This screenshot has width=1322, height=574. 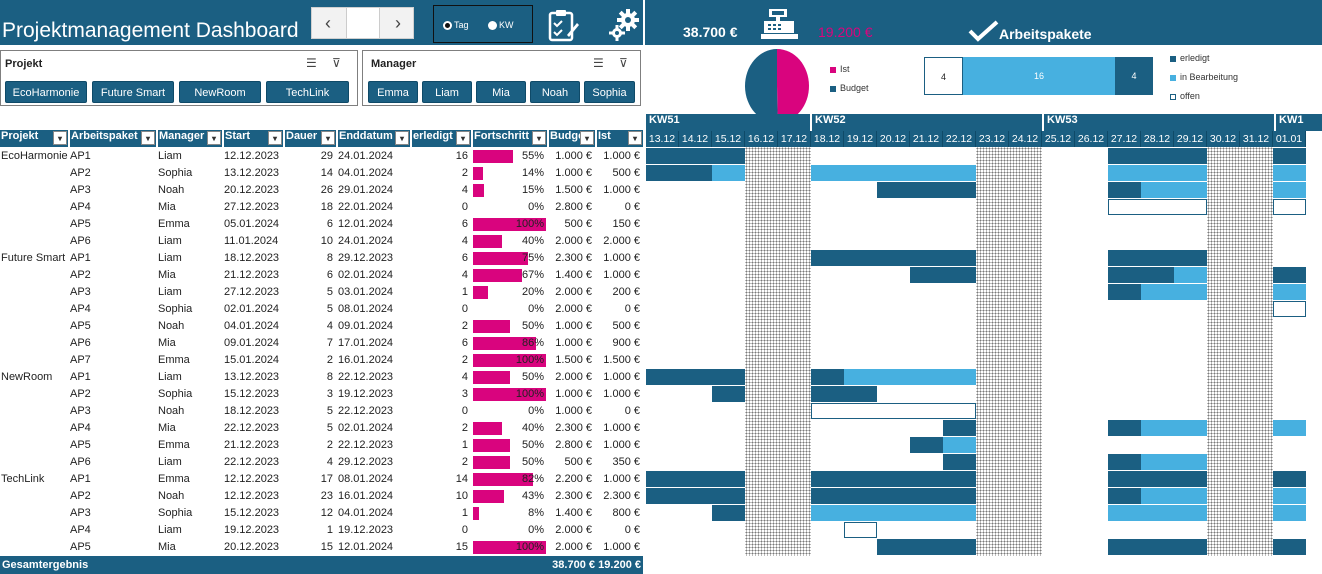 I want to click on cell-erledigt: 0, so click(x=464, y=207).